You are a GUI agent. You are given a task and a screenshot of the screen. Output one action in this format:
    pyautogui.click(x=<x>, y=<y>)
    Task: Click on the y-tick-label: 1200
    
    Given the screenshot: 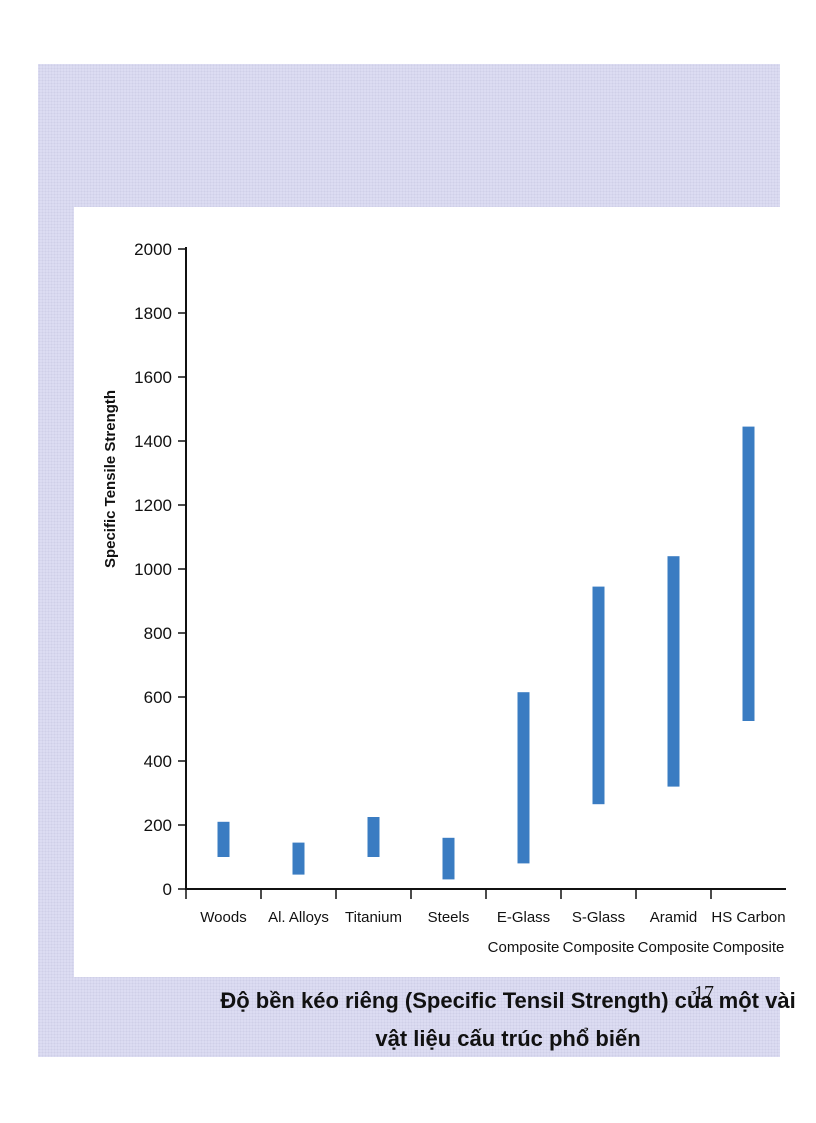 What is the action you would take?
    pyautogui.click(x=153, y=505)
    